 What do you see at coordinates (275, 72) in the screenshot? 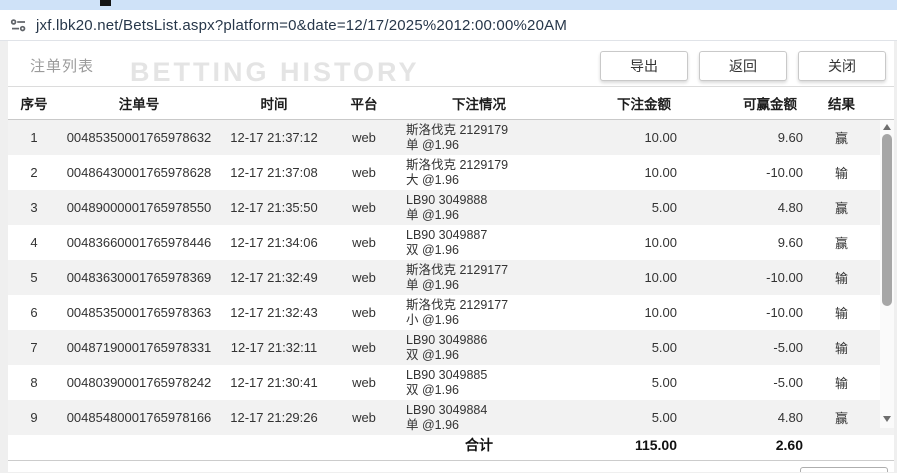
I see `watermark-text: BETTING HISTORY` at bounding box center [275, 72].